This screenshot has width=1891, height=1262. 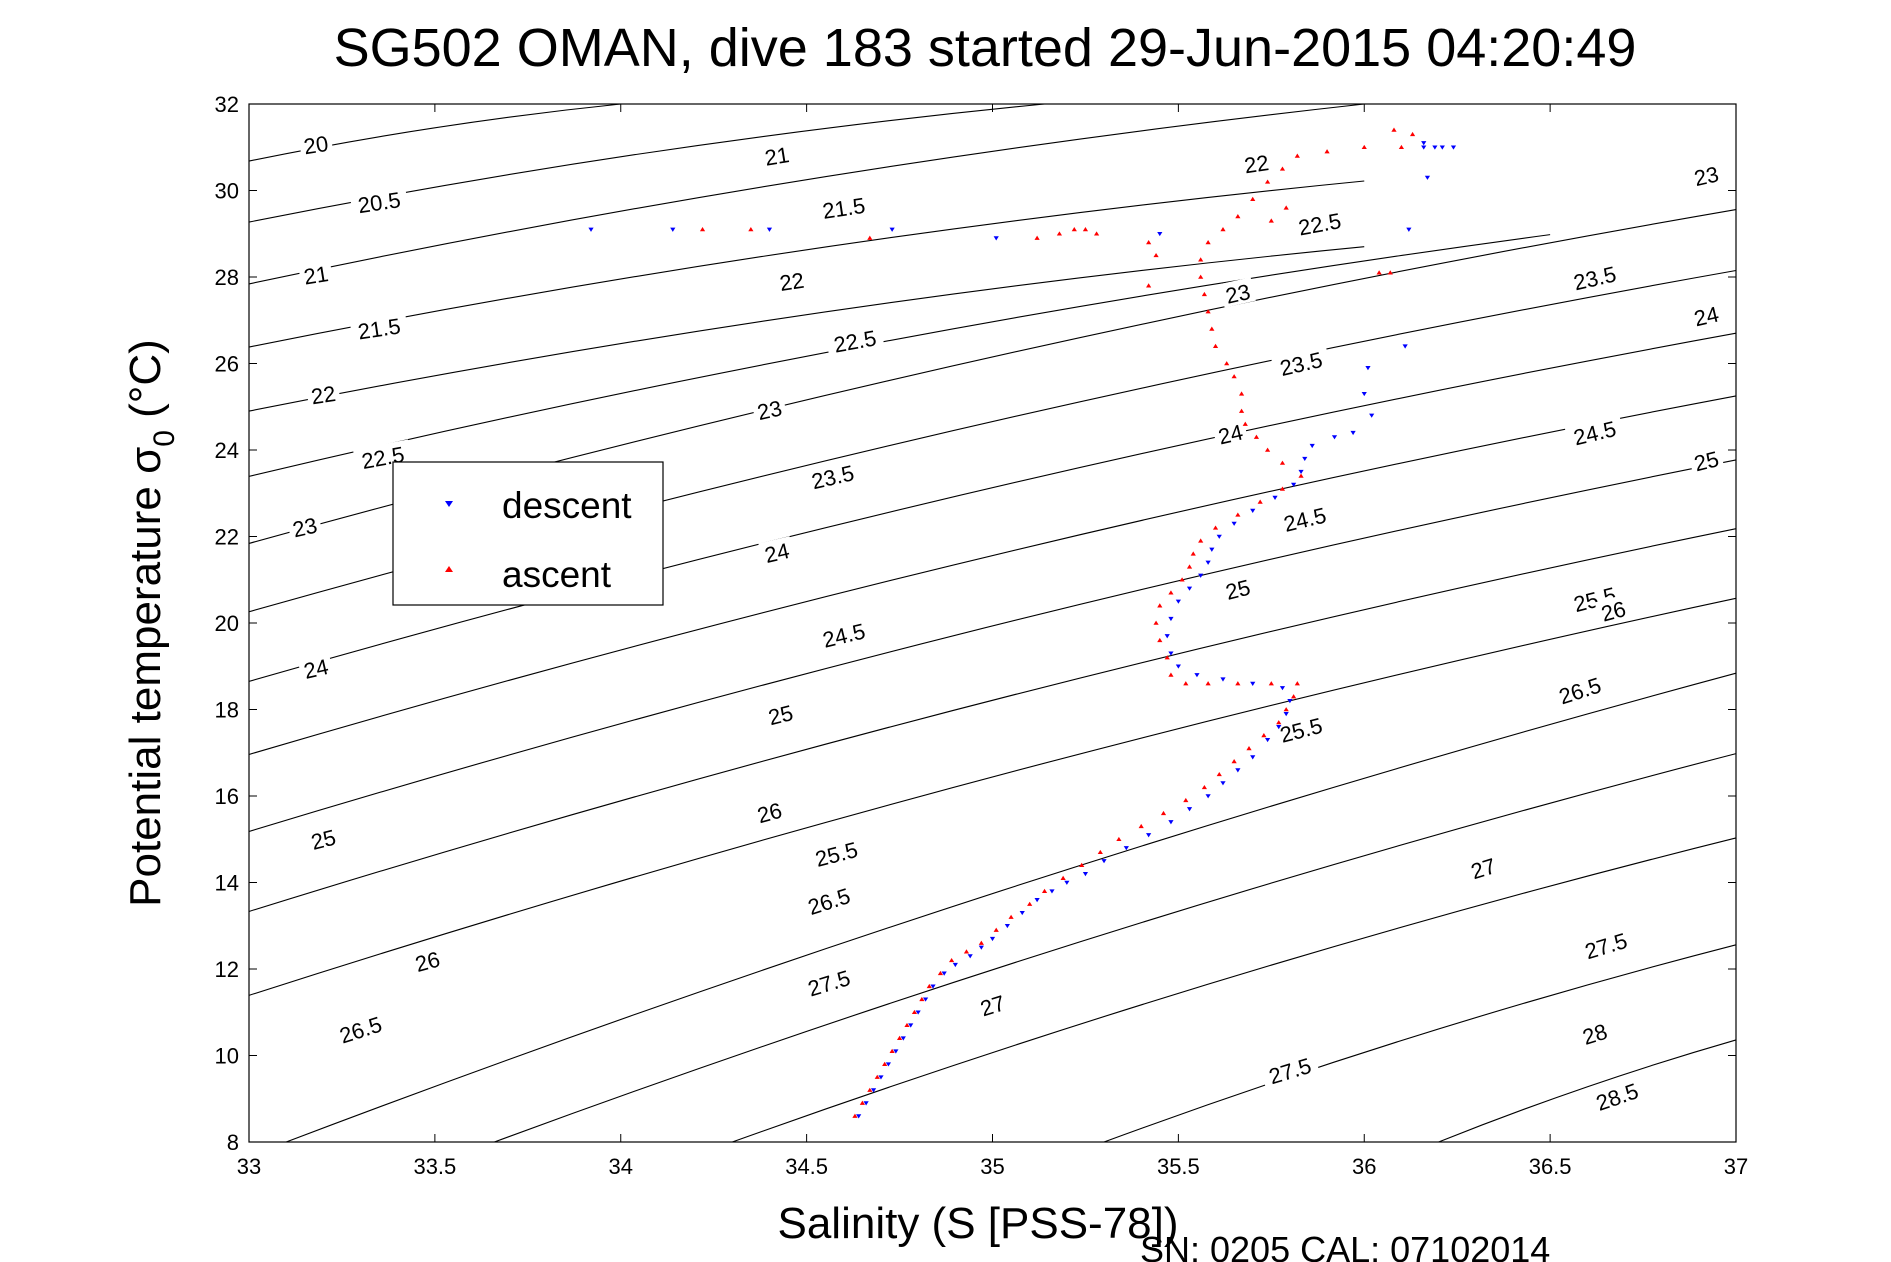 I want to click on x-tick-label: 34.5, so click(x=806, y=1166).